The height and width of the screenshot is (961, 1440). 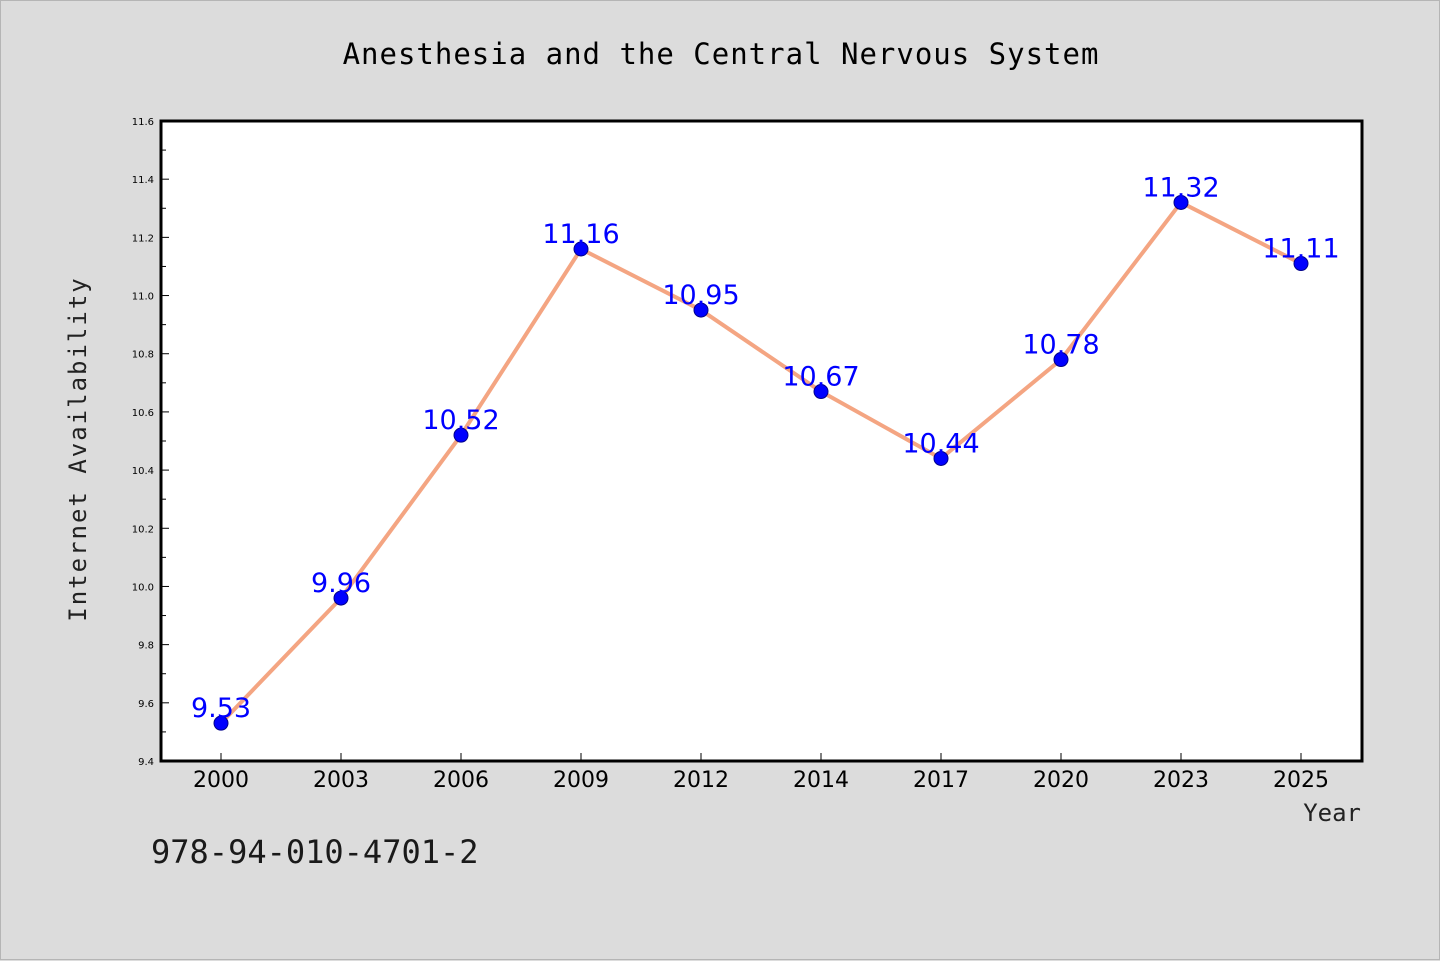 What do you see at coordinates (146, 762) in the screenshot?
I see `y-tick-label: 9.4` at bounding box center [146, 762].